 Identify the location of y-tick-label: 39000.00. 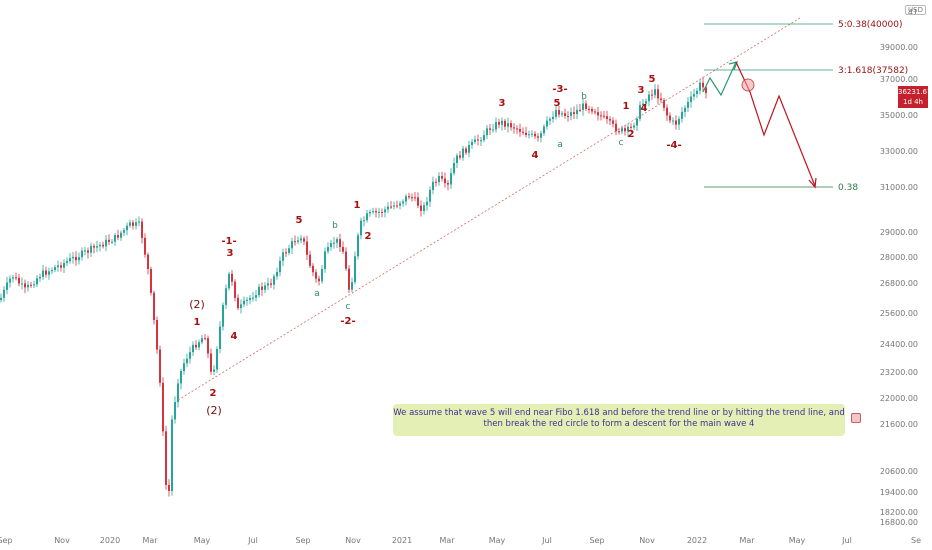
(899, 47).